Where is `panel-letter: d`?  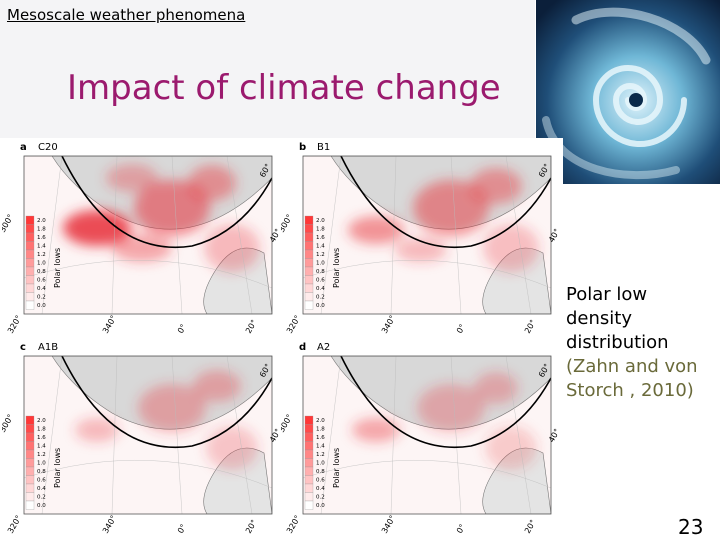 panel-letter: d is located at coordinates (302, 347).